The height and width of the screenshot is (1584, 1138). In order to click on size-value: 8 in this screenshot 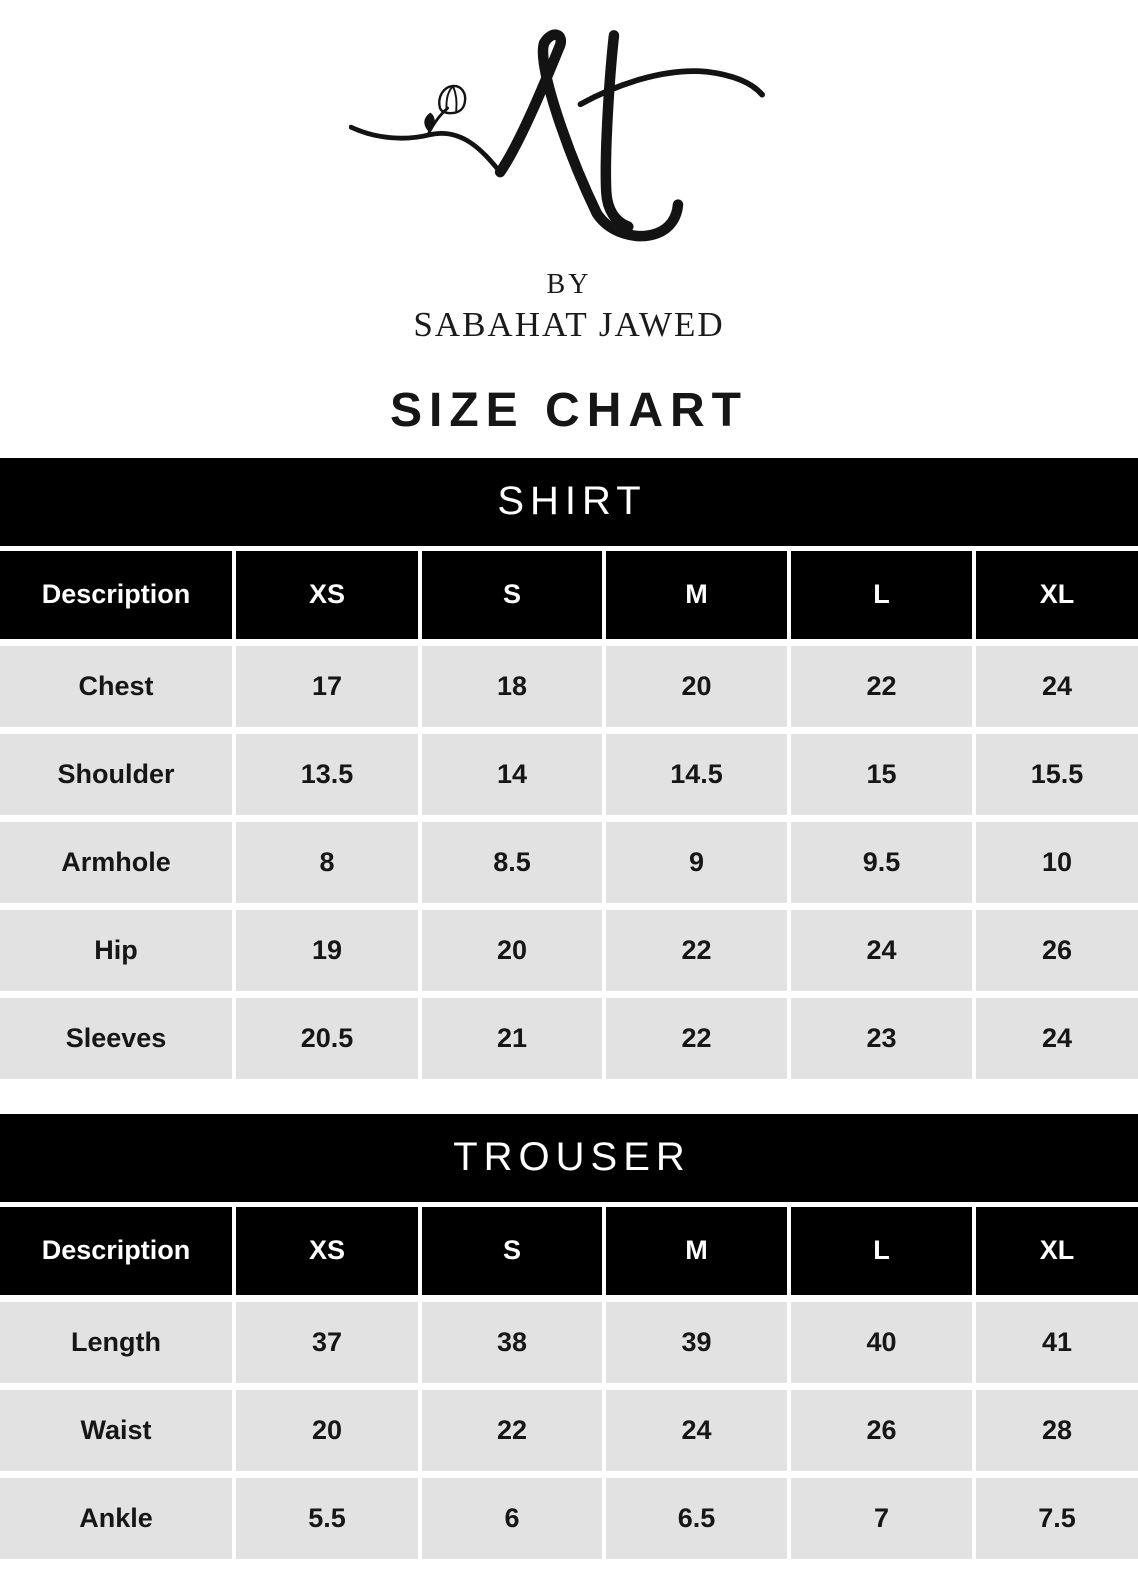, I will do `click(327, 862)`.